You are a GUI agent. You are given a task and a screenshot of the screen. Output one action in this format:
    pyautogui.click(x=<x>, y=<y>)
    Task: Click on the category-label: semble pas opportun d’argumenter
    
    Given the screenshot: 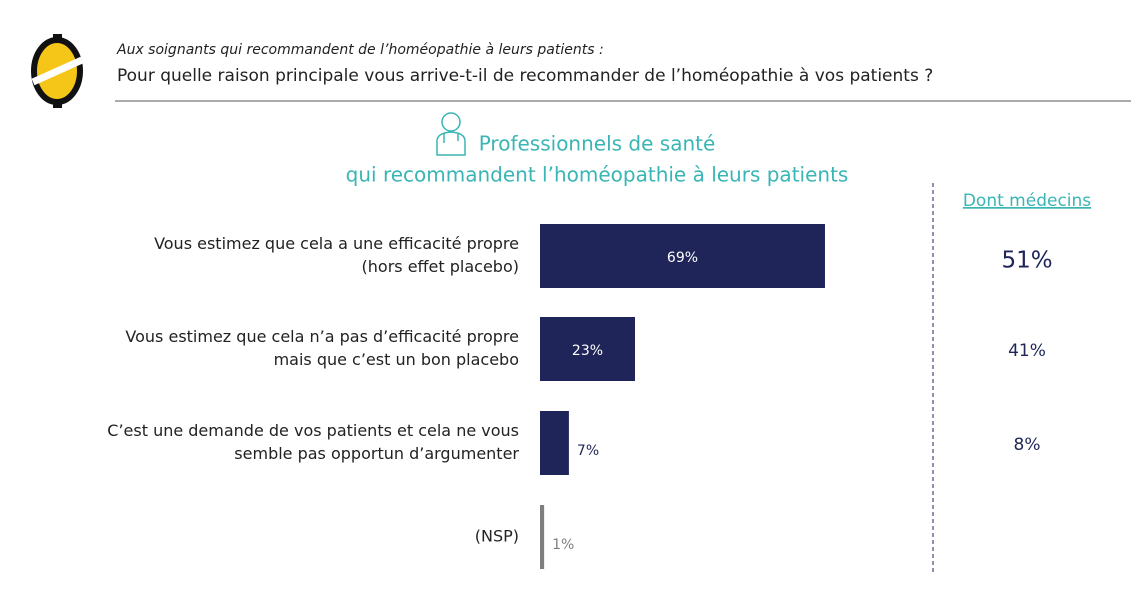 What is the action you would take?
    pyautogui.click(x=376, y=453)
    